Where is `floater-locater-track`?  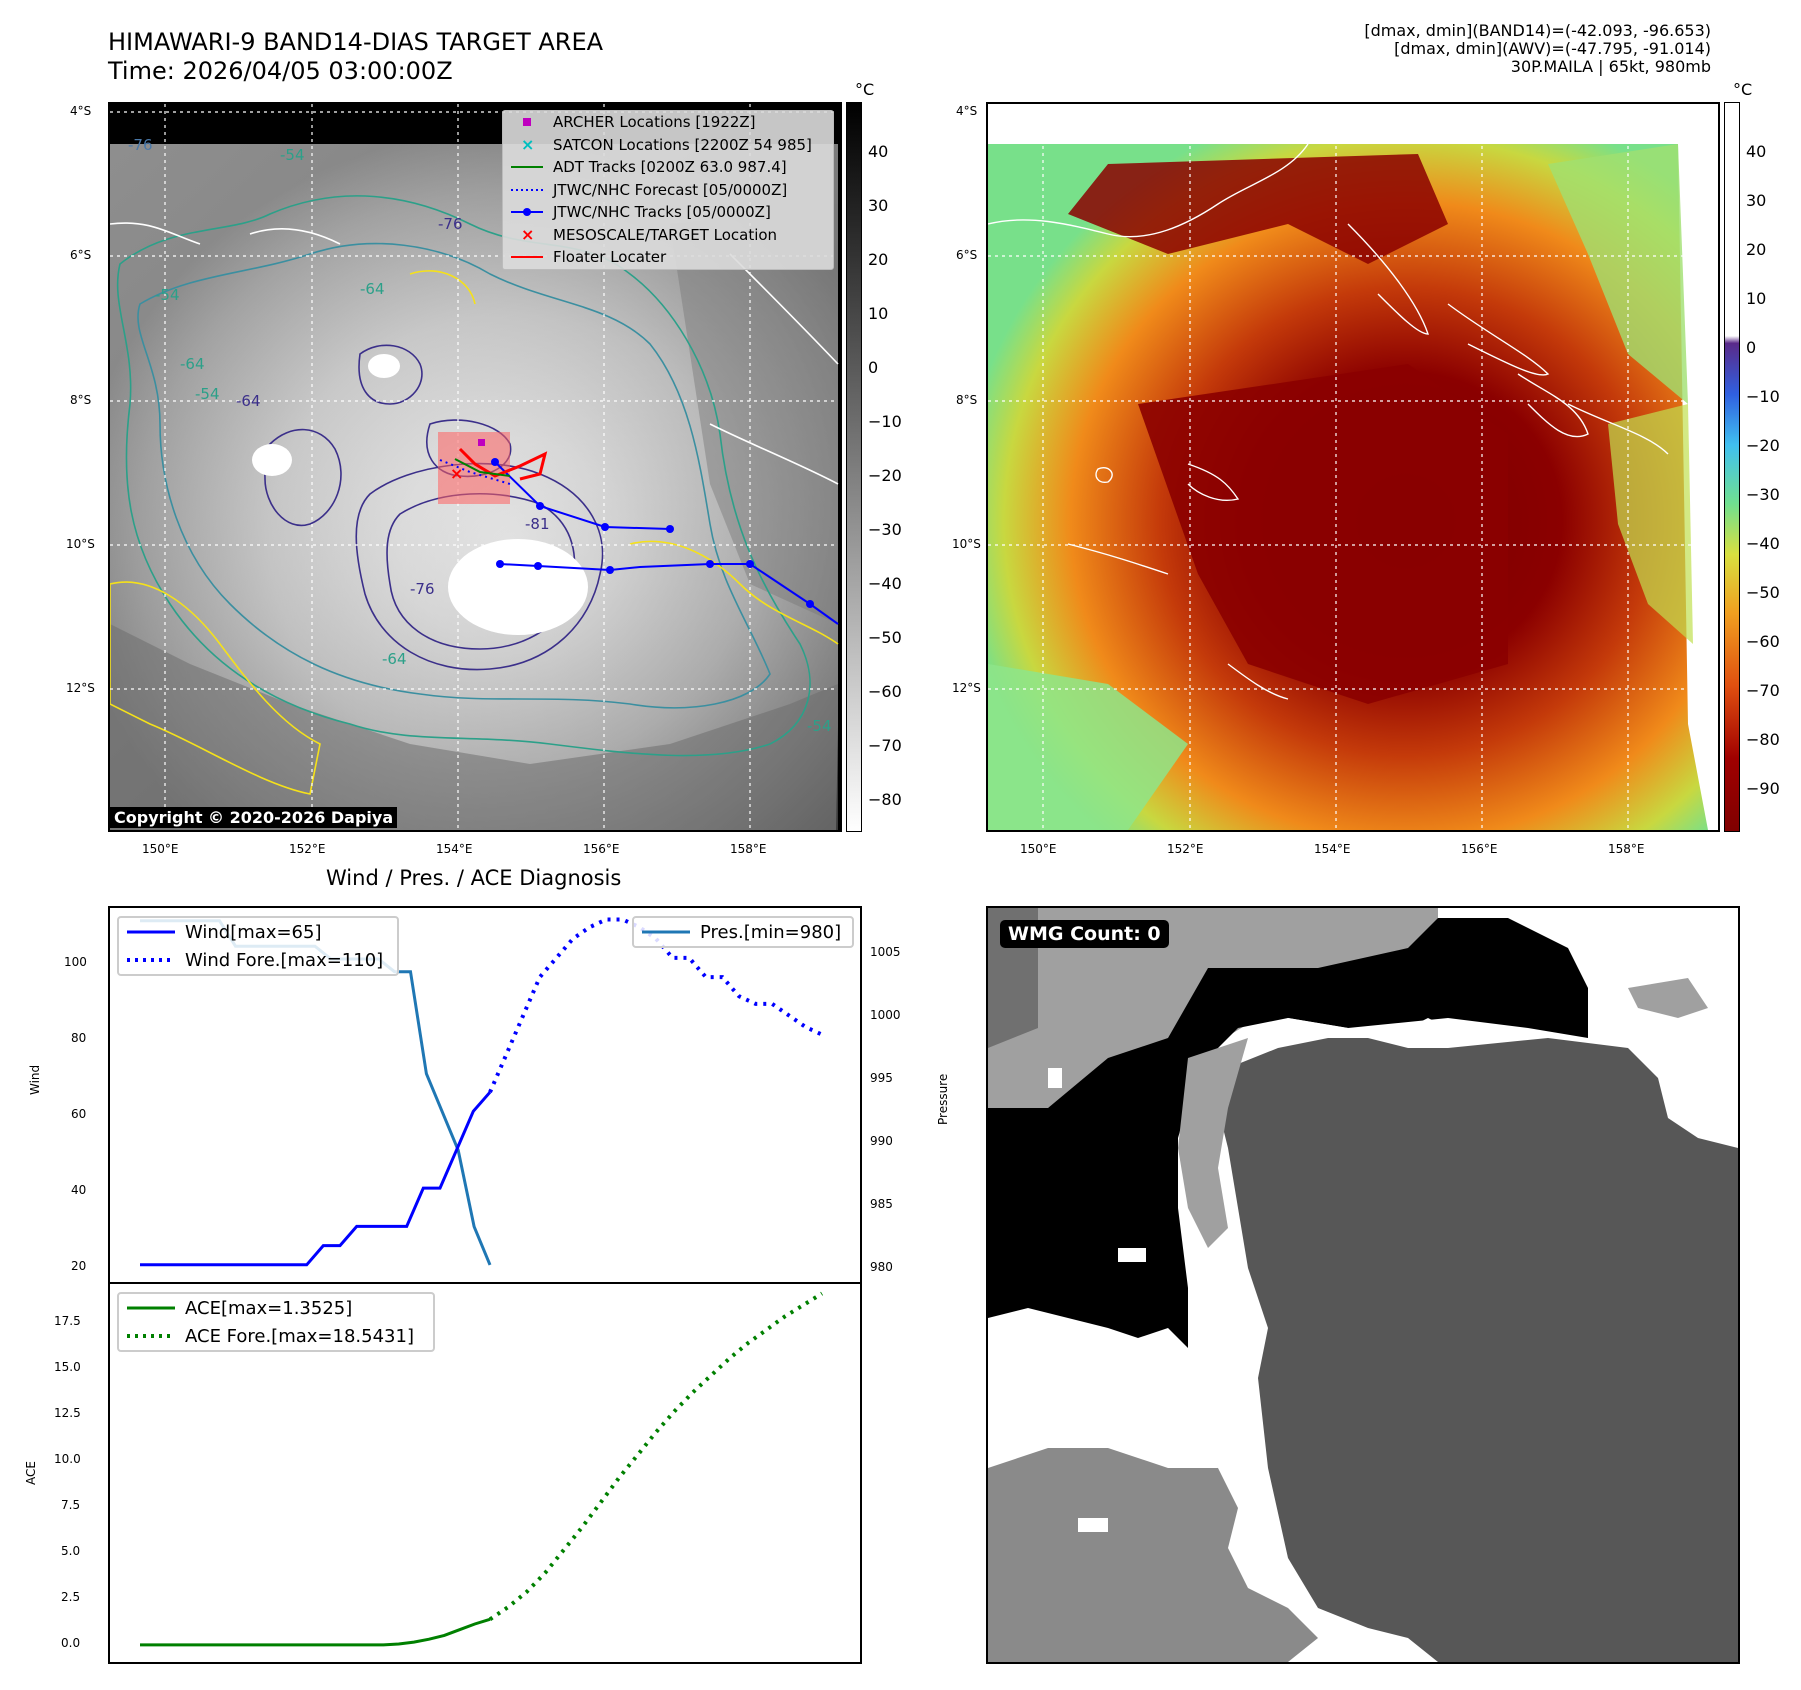 floater-locater-track is located at coordinates (503, 464).